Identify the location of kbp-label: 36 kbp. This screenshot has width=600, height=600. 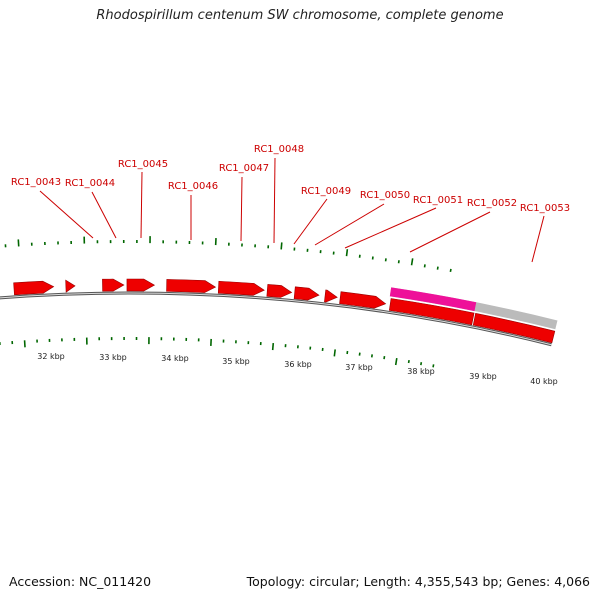
(298, 364).